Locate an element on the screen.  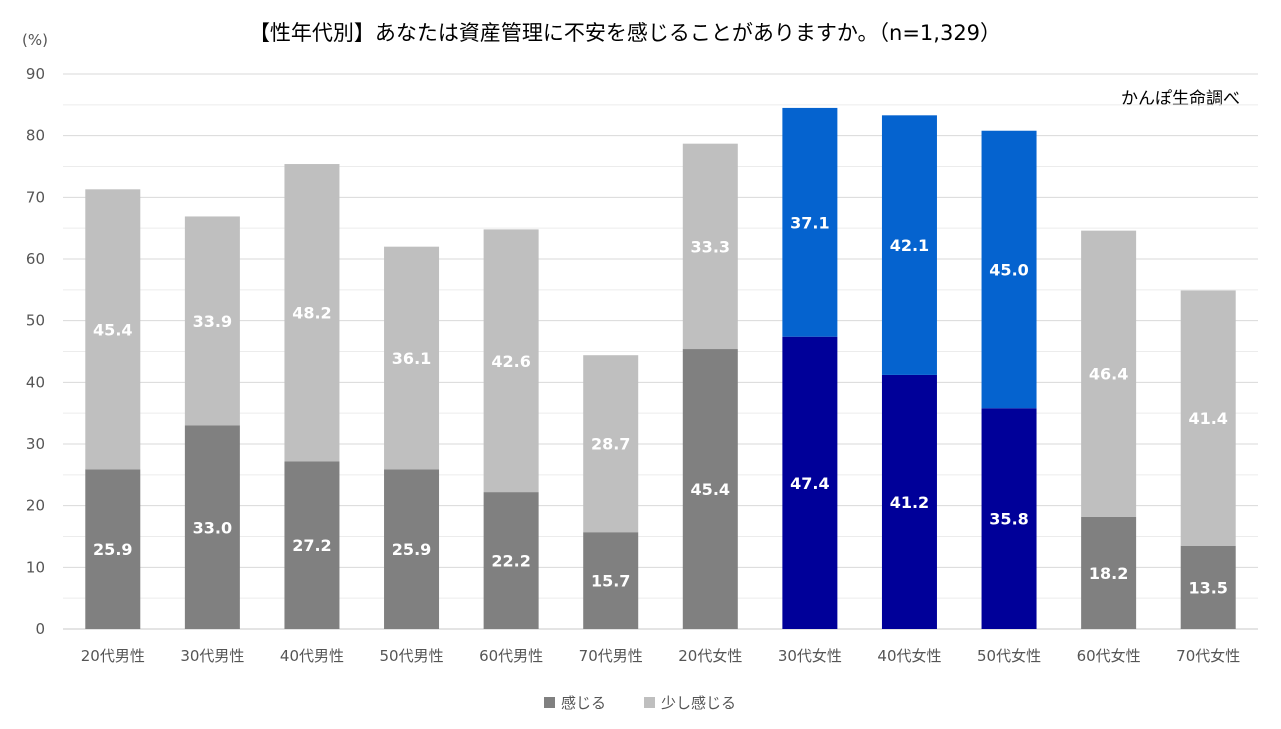
data-label: 36.1 is located at coordinates (411, 358).